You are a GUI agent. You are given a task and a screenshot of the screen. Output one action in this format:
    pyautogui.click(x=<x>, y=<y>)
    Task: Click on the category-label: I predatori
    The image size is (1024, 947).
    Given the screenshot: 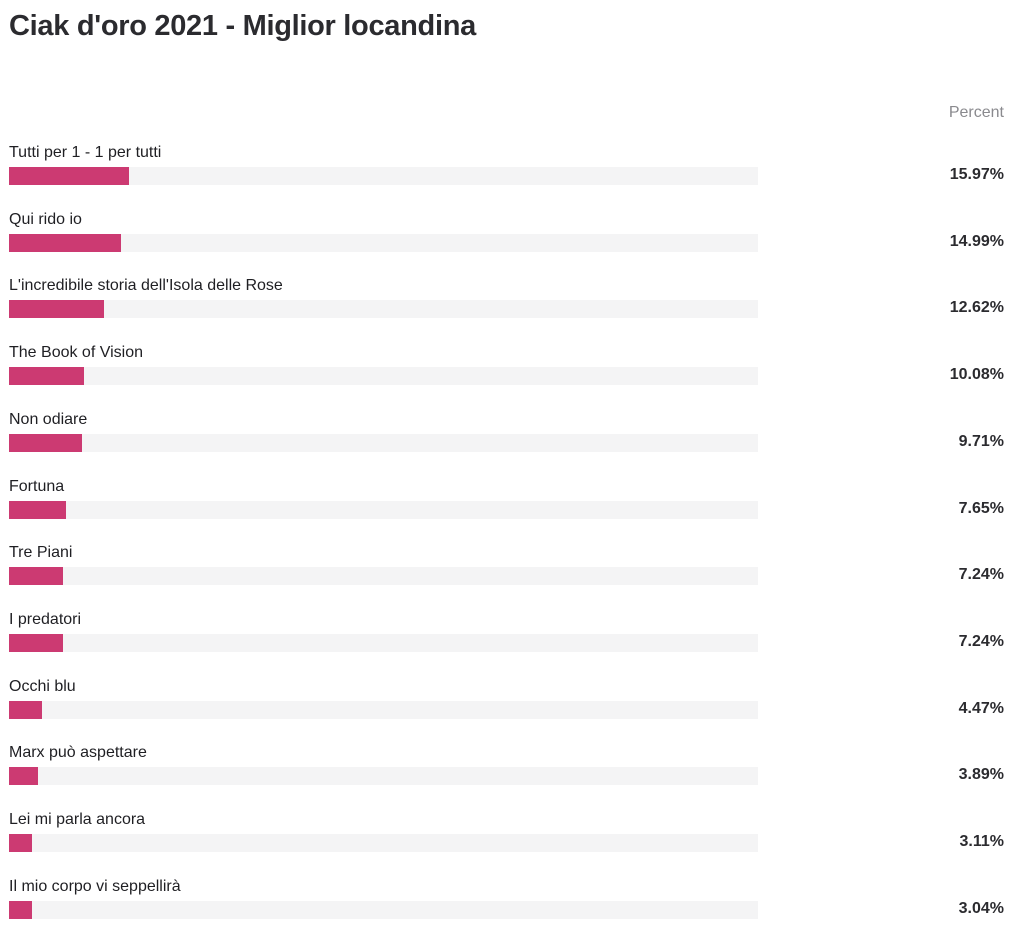 What is the action you would take?
    pyautogui.click(x=45, y=619)
    